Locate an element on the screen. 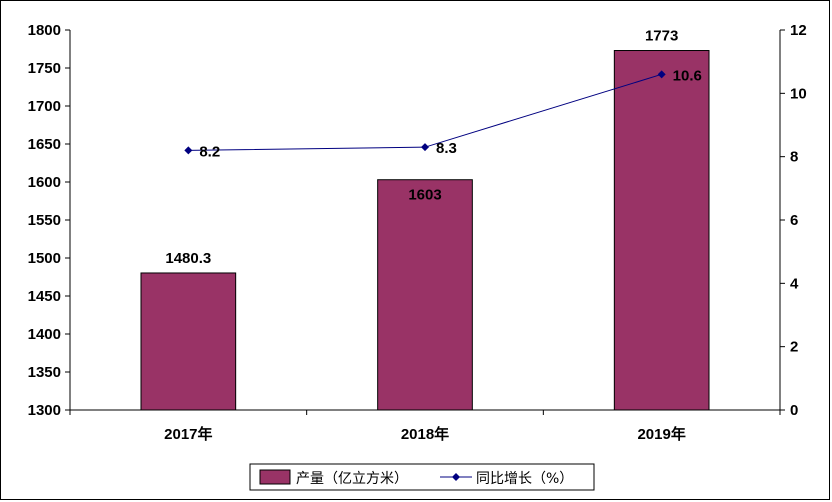  line-data-label: 8.3 is located at coordinates (446, 148).